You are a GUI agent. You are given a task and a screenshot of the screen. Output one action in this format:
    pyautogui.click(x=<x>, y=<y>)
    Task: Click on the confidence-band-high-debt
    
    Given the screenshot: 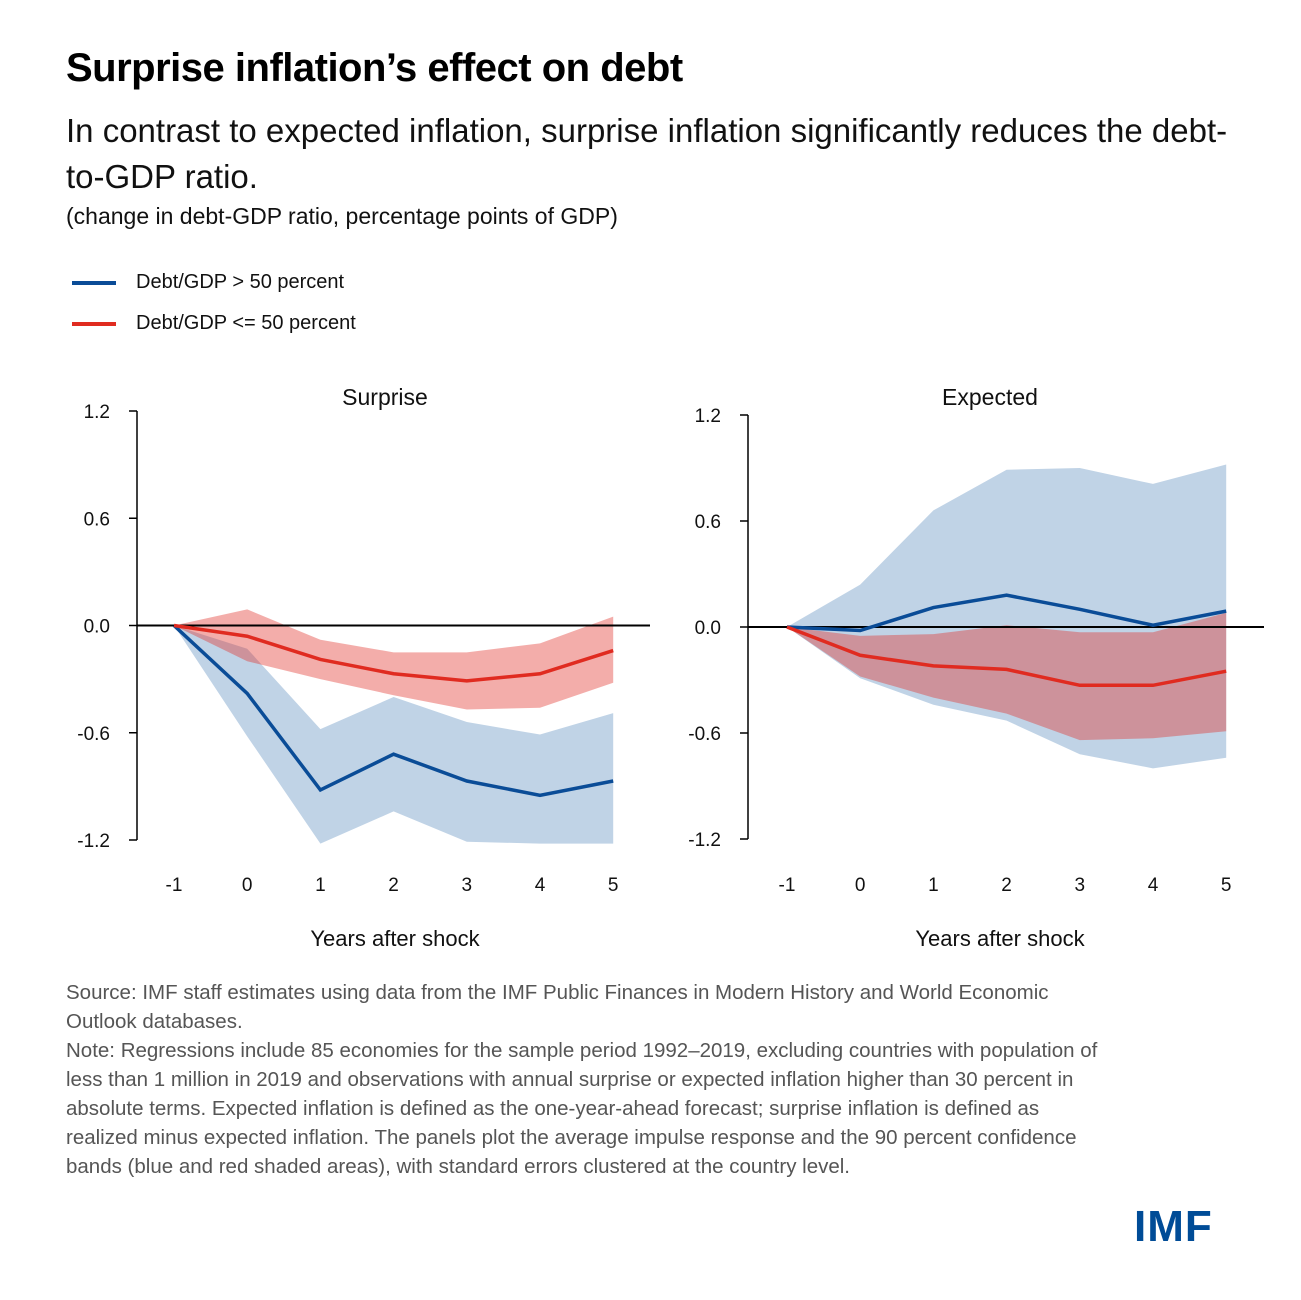 What is the action you would take?
    pyautogui.click(x=1007, y=616)
    